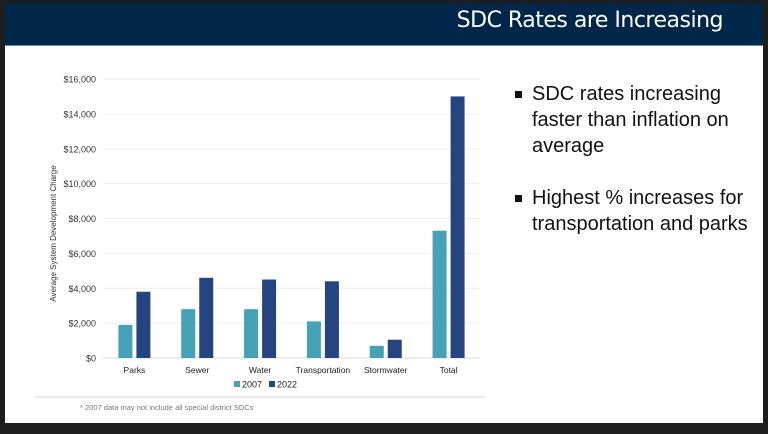  What do you see at coordinates (82, 324) in the screenshot?
I see `y-tick-label: $2,000` at bounding box center [82, 324].